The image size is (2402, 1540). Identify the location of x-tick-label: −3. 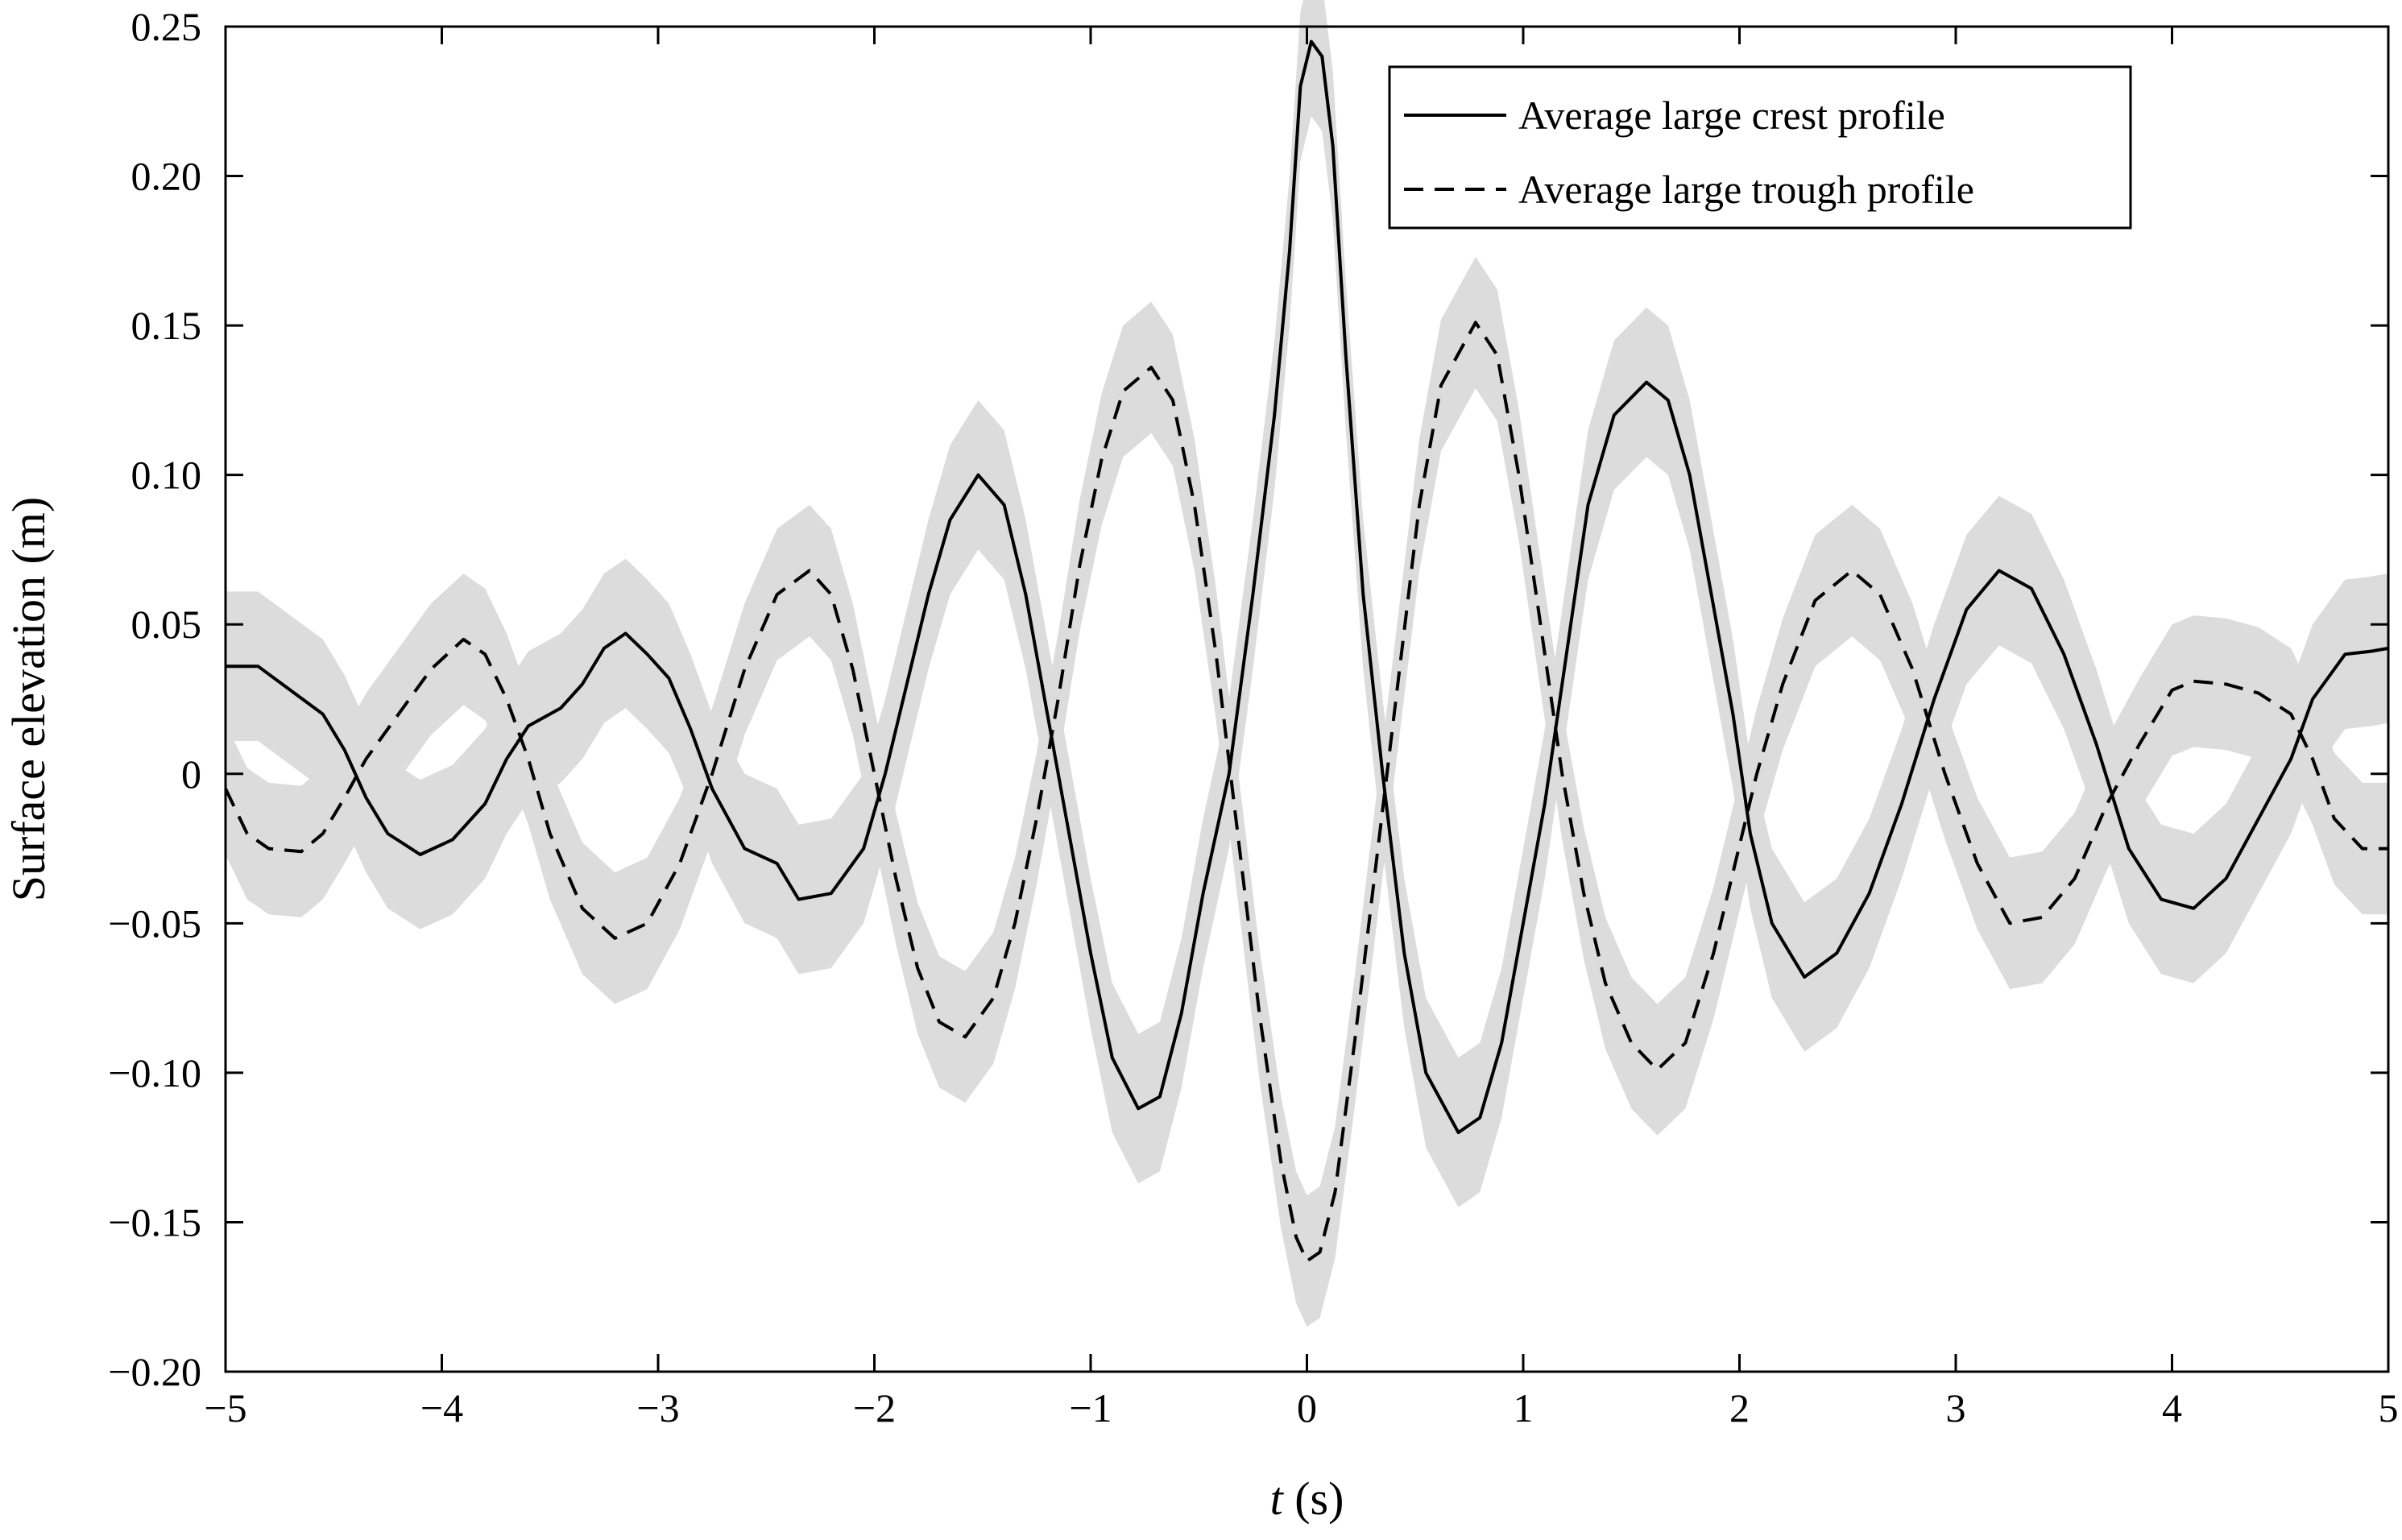
(657, 1407).